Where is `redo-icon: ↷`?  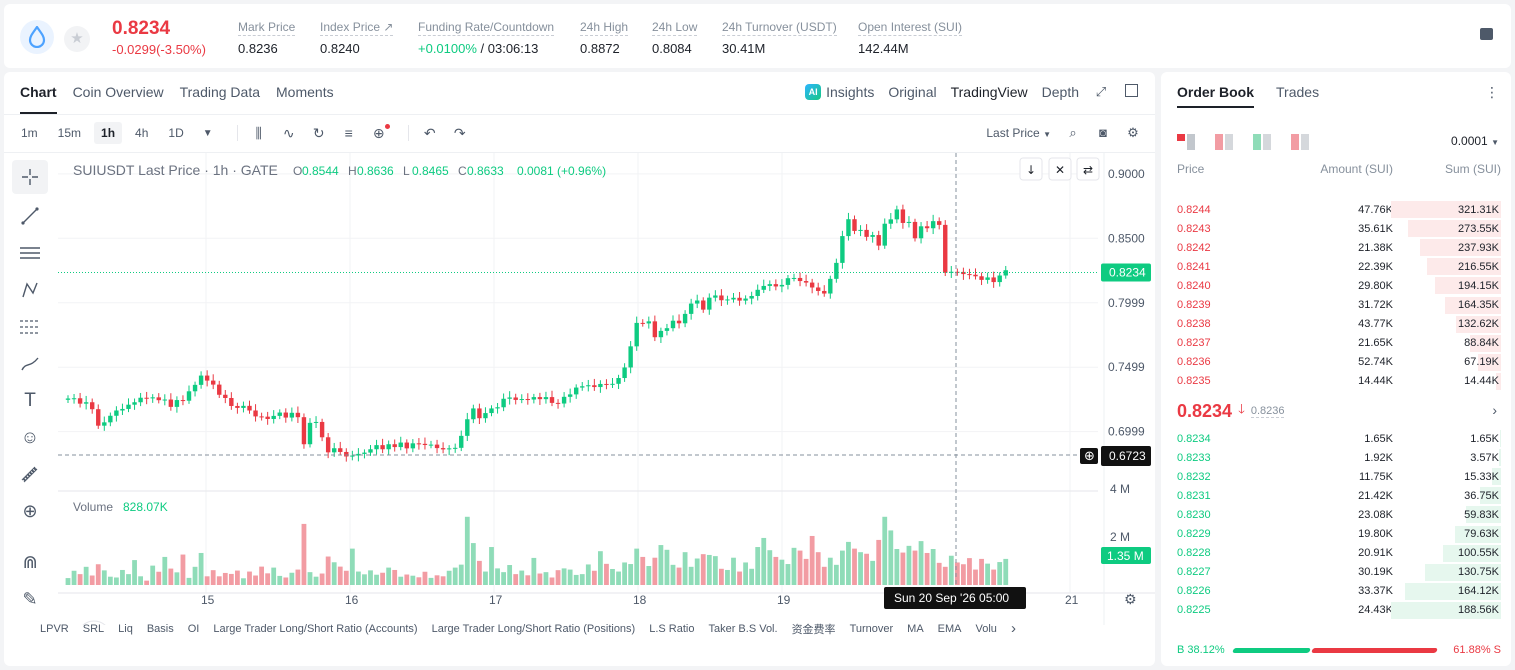
redo-icon: ↷ is located at coordinates (459, 132).